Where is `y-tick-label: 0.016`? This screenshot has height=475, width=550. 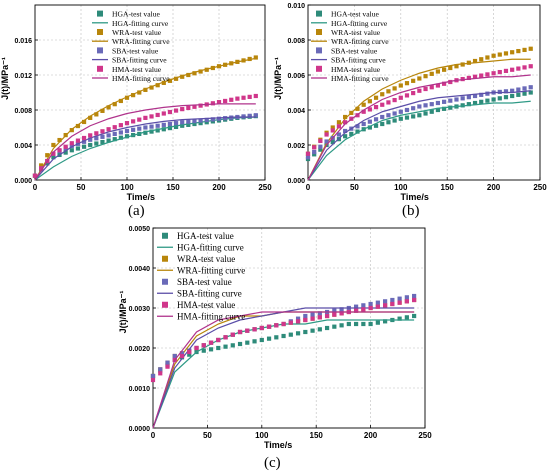 y-tick-label: 0.016 is located at coordinates (23, 41).